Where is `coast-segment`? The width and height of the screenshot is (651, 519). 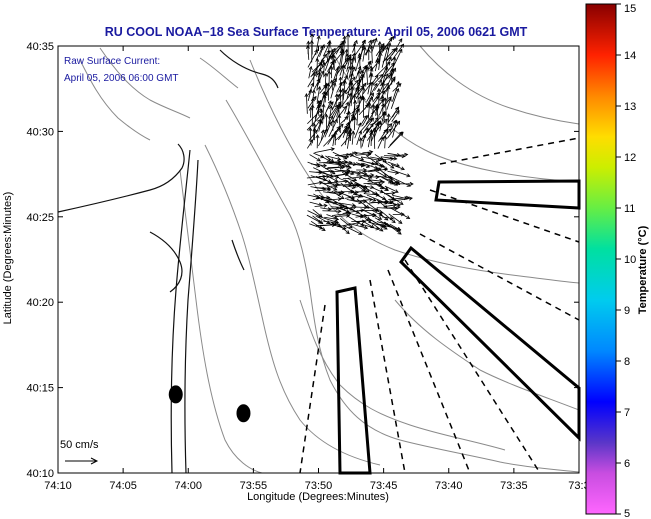 coast-segment is located at coordinates (121, 178).